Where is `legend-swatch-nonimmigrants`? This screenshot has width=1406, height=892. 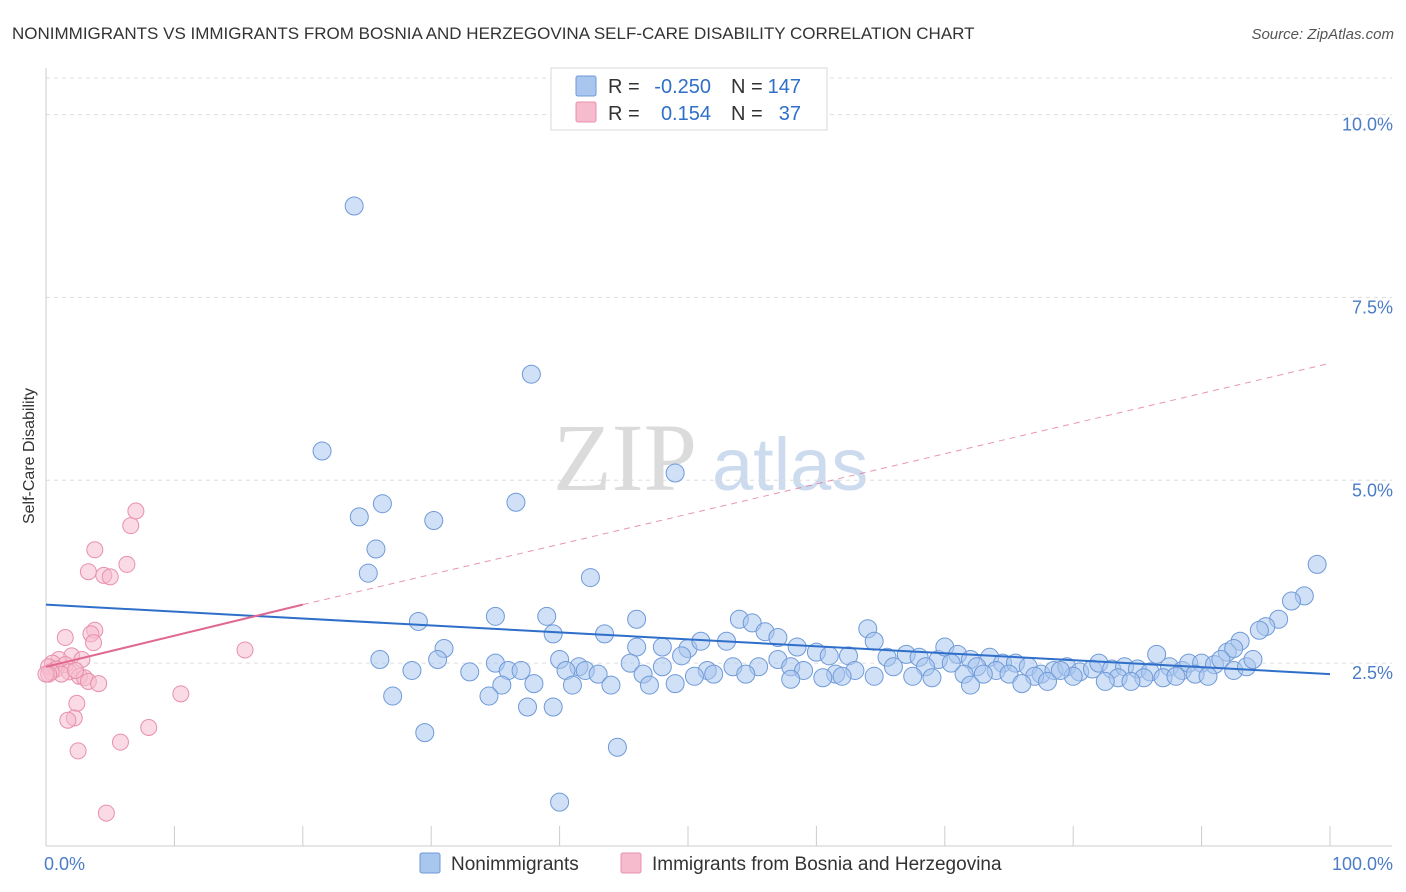 legend-swatch-nonimmigrants is located at coordinates (586, 86).